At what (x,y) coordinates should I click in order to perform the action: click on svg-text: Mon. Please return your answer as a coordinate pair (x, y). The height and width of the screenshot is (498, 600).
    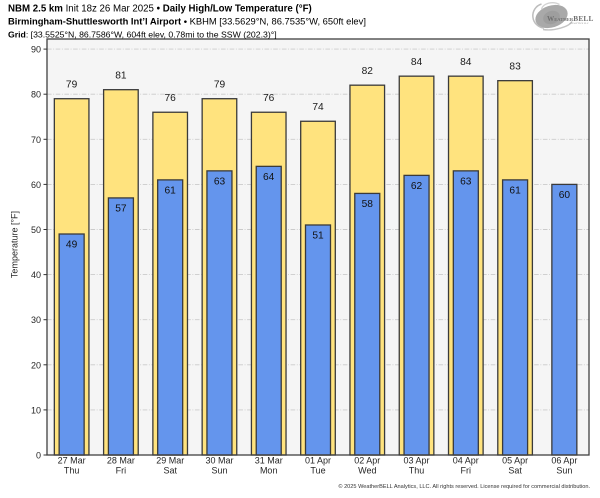
    Looking at the image, I should click on (269, 470).